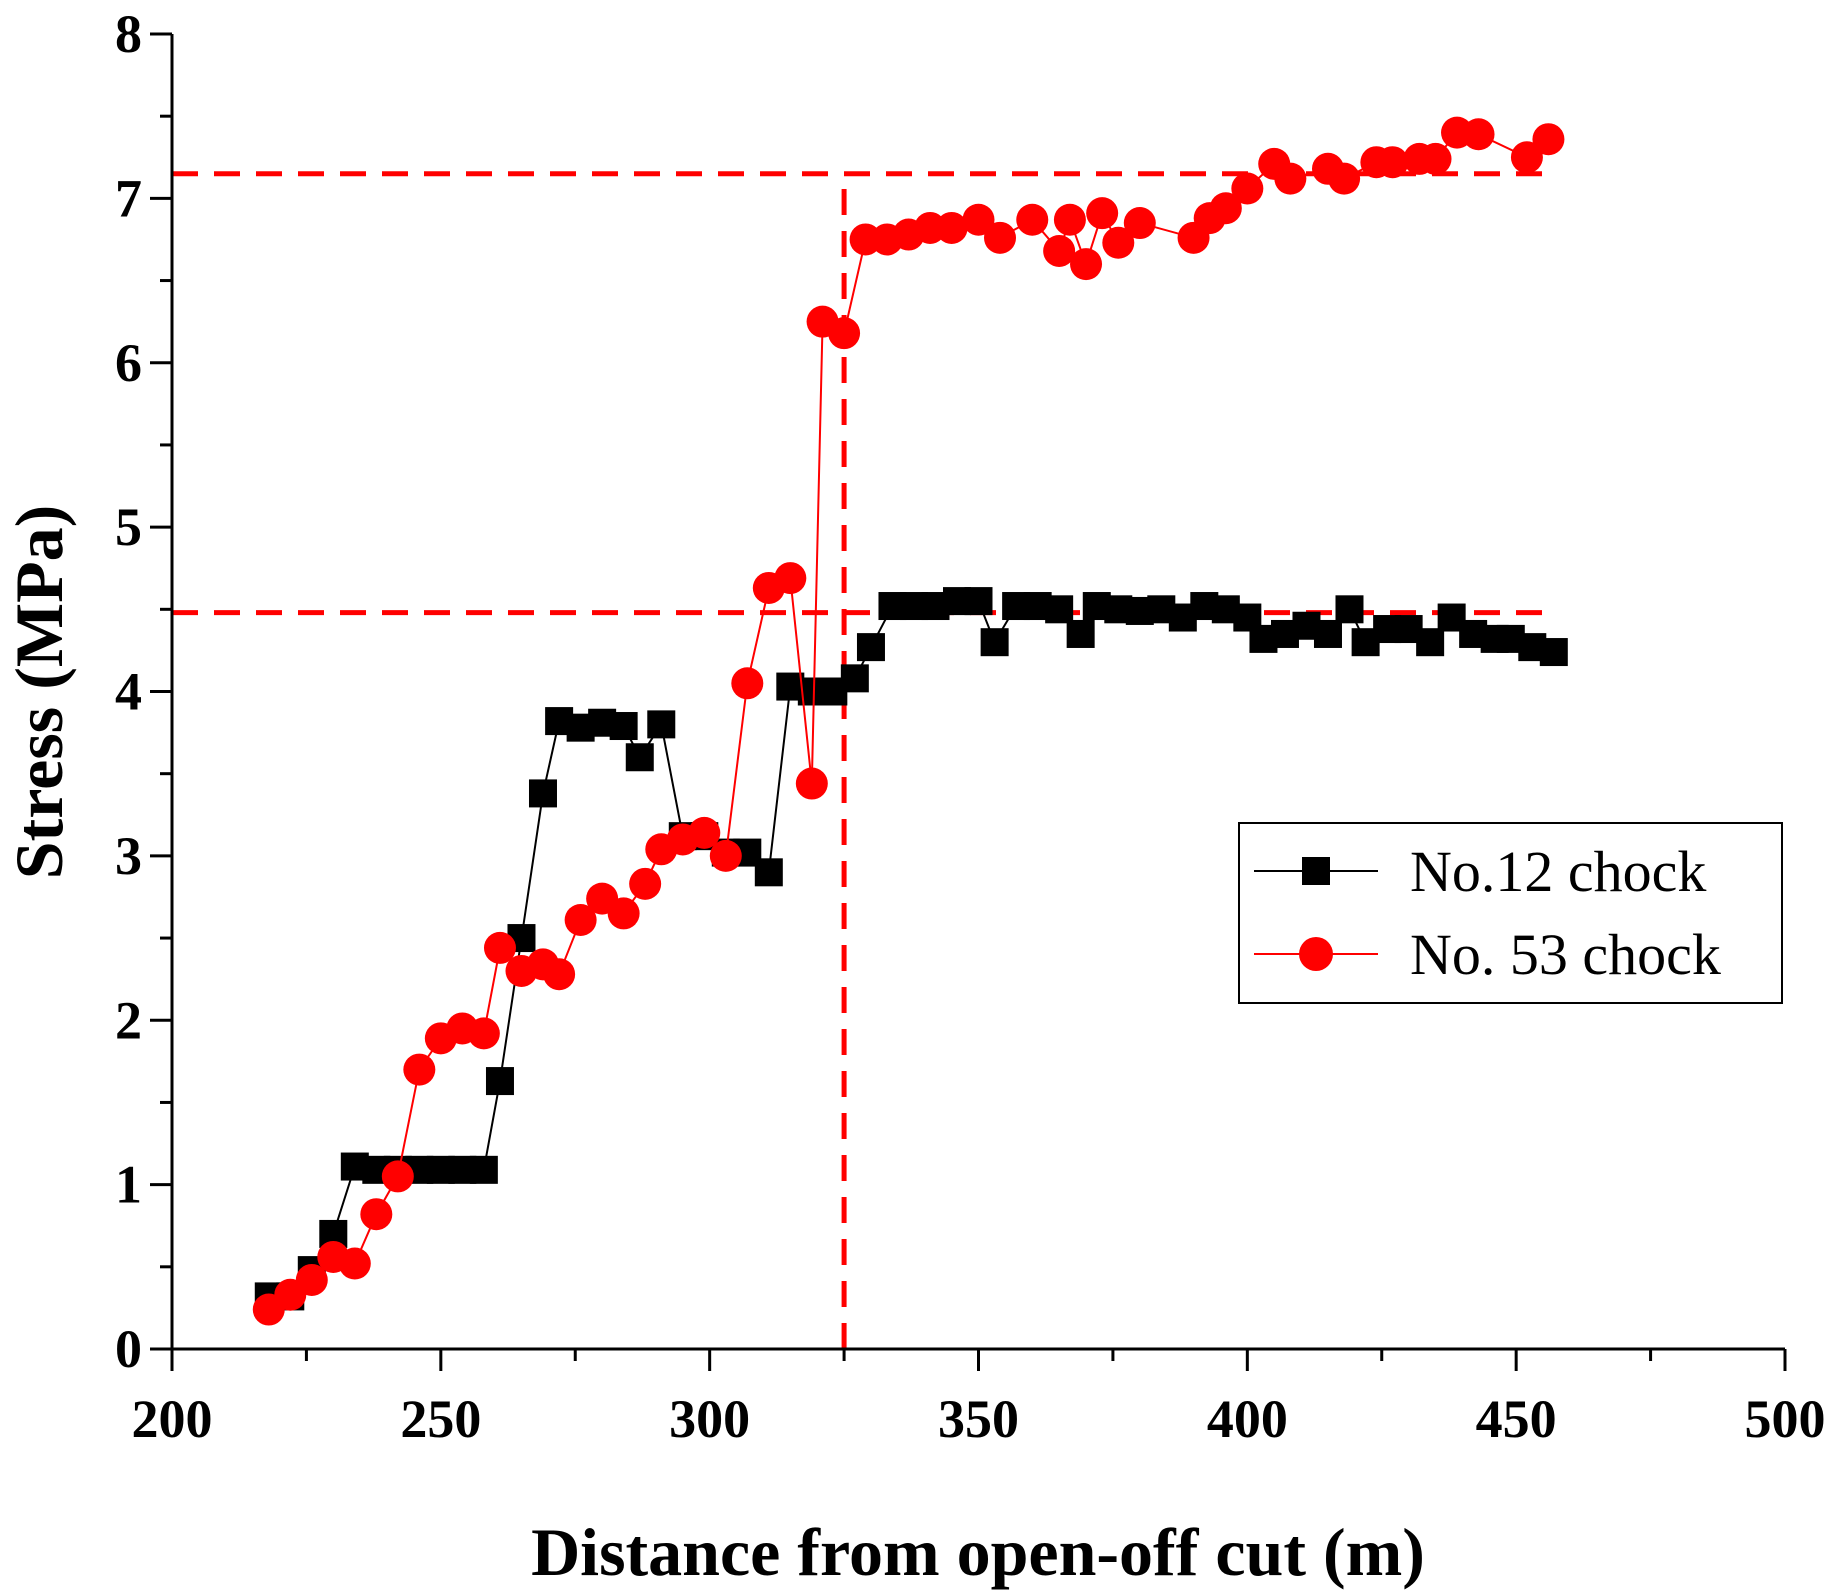 This screenshot has height=1591, width=1828. Describe the element at coordinates (1516, 1419) in the screenshot. I see `x-tick-label: 450` at that location.